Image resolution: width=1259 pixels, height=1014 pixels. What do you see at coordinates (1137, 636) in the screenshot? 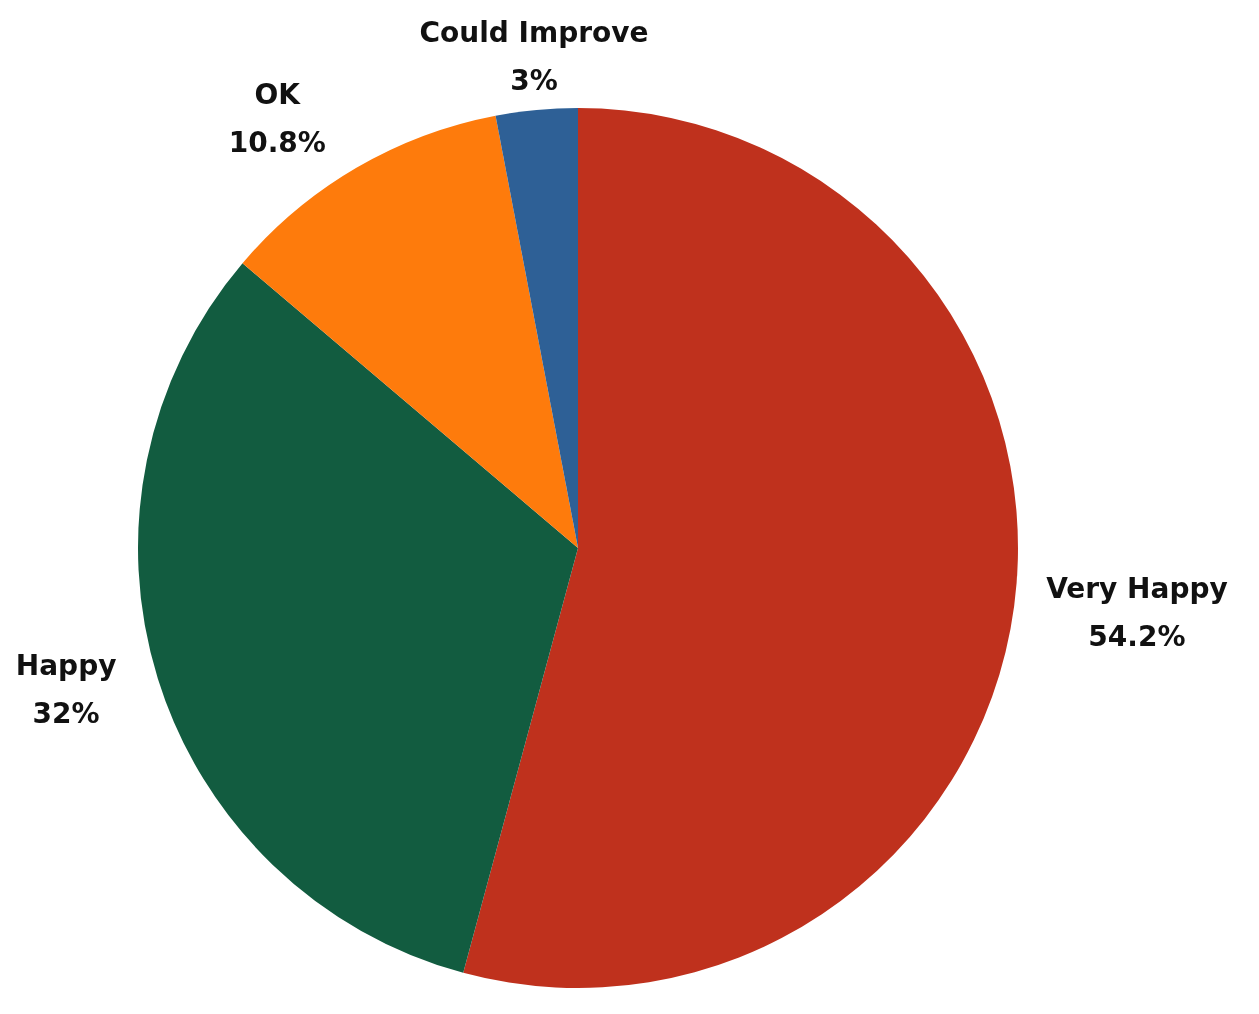
I see `data-label: 54.2%` at bounding box center [1137, 636].